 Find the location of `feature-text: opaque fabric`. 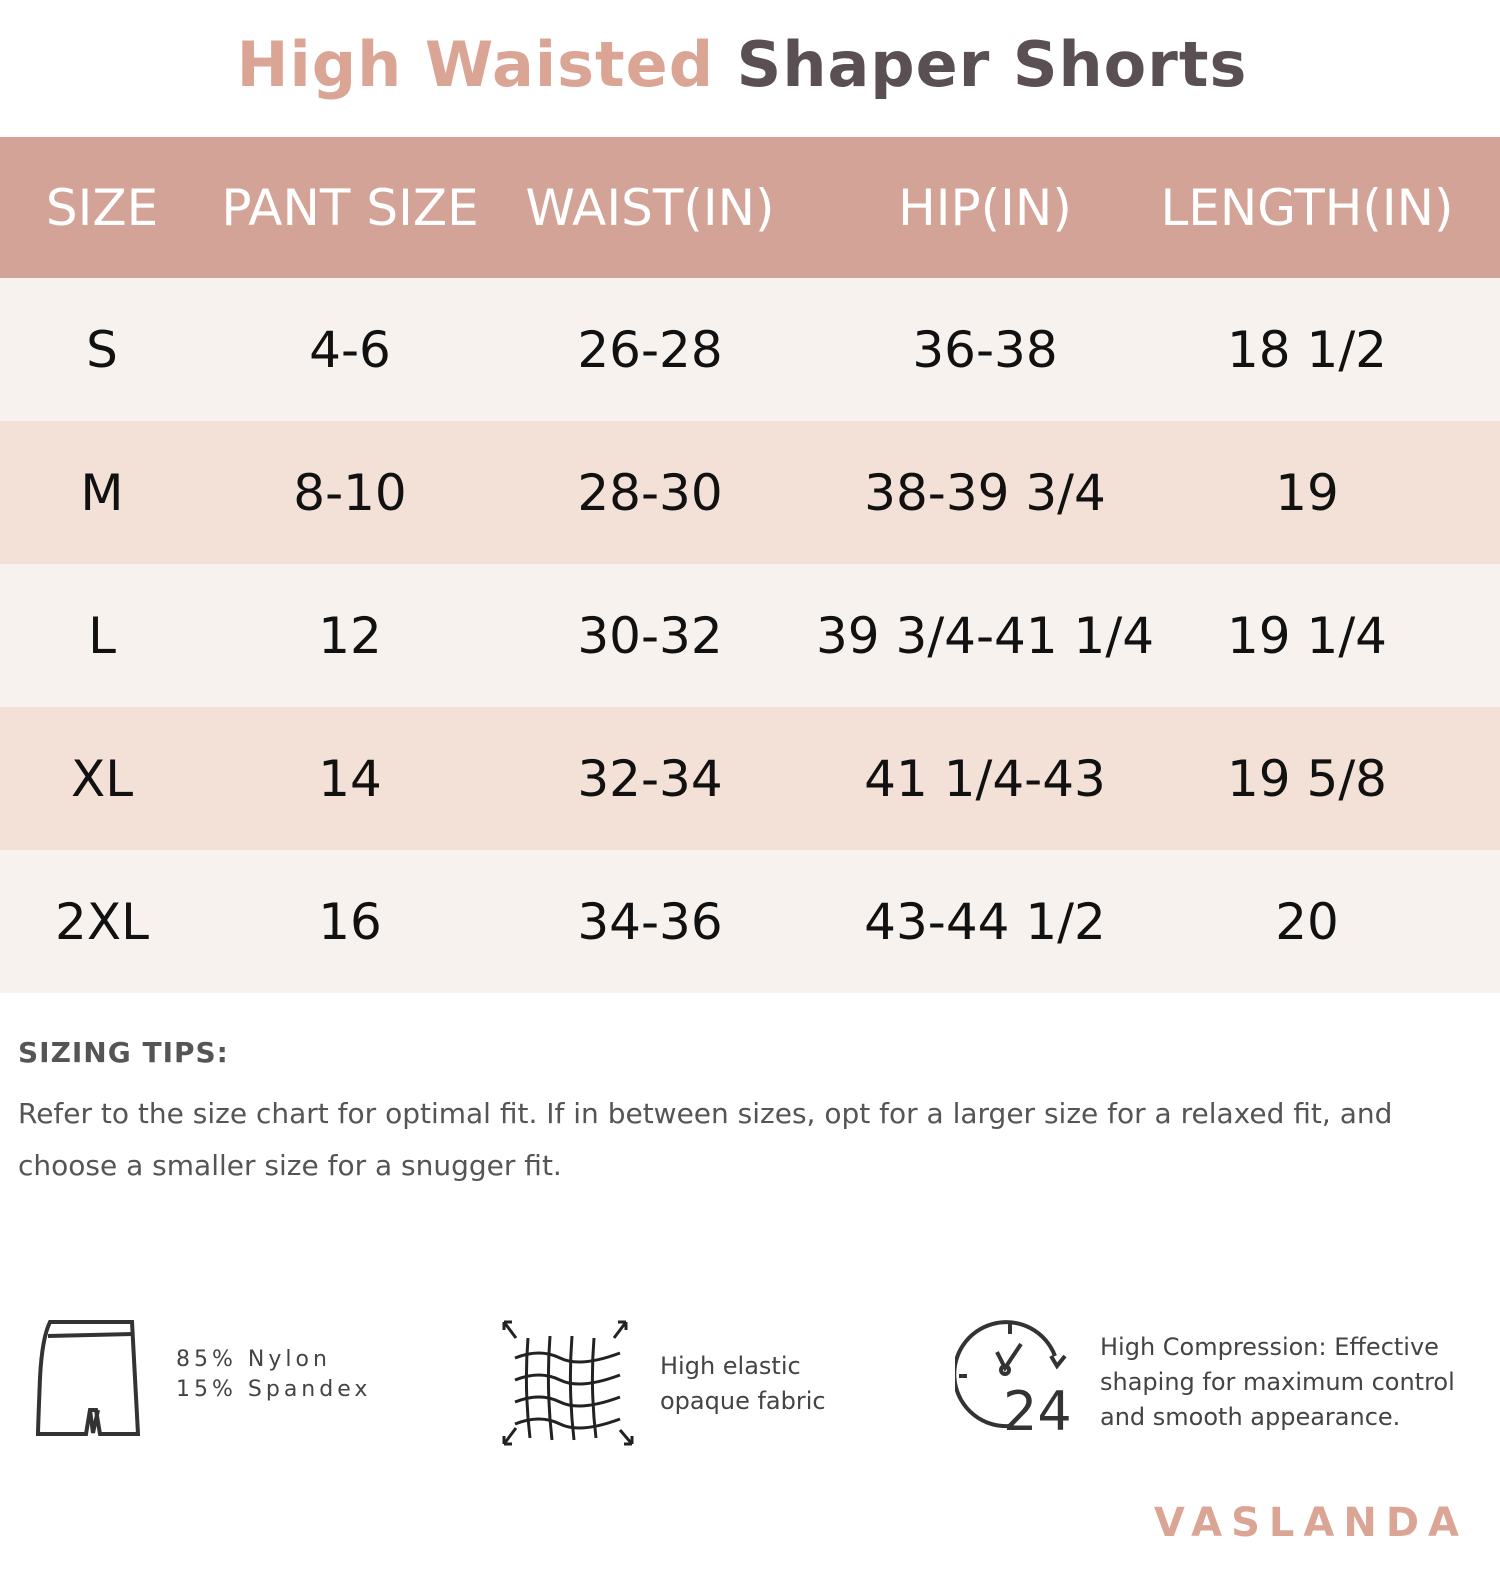

feature-text: opaque fabric is located at coordinates (743, 1401).